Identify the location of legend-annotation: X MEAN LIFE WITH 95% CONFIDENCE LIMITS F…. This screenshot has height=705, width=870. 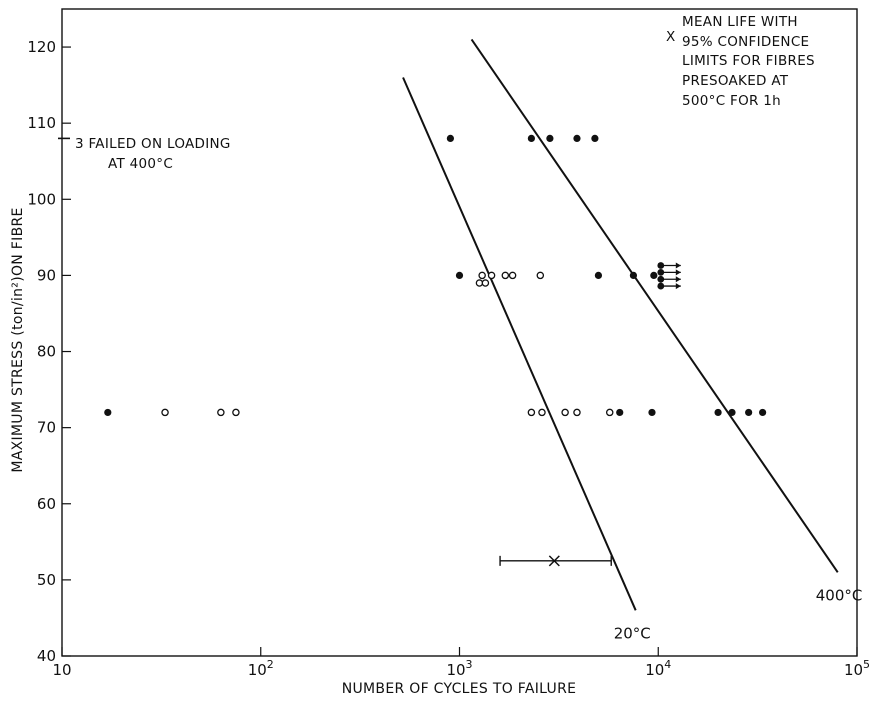
(740, 61).